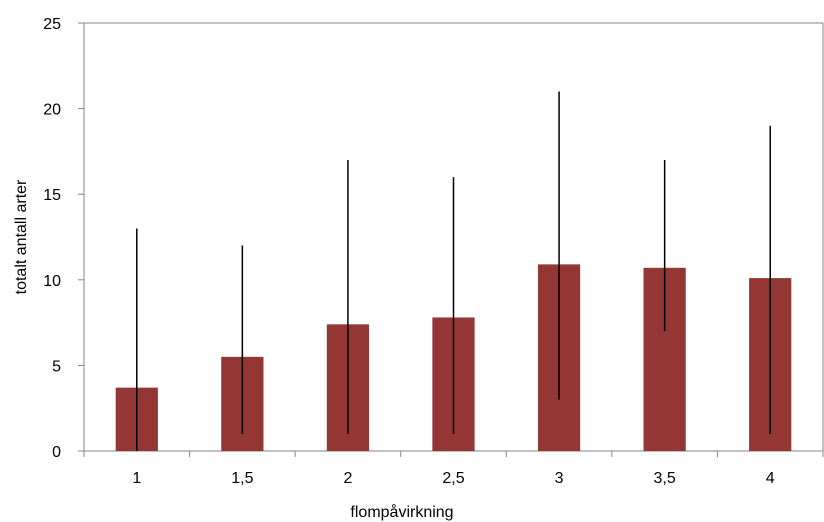  Describe the element at coordinates (56, 452) in the screenshot. I see `y-tick-label: 0` at that location.